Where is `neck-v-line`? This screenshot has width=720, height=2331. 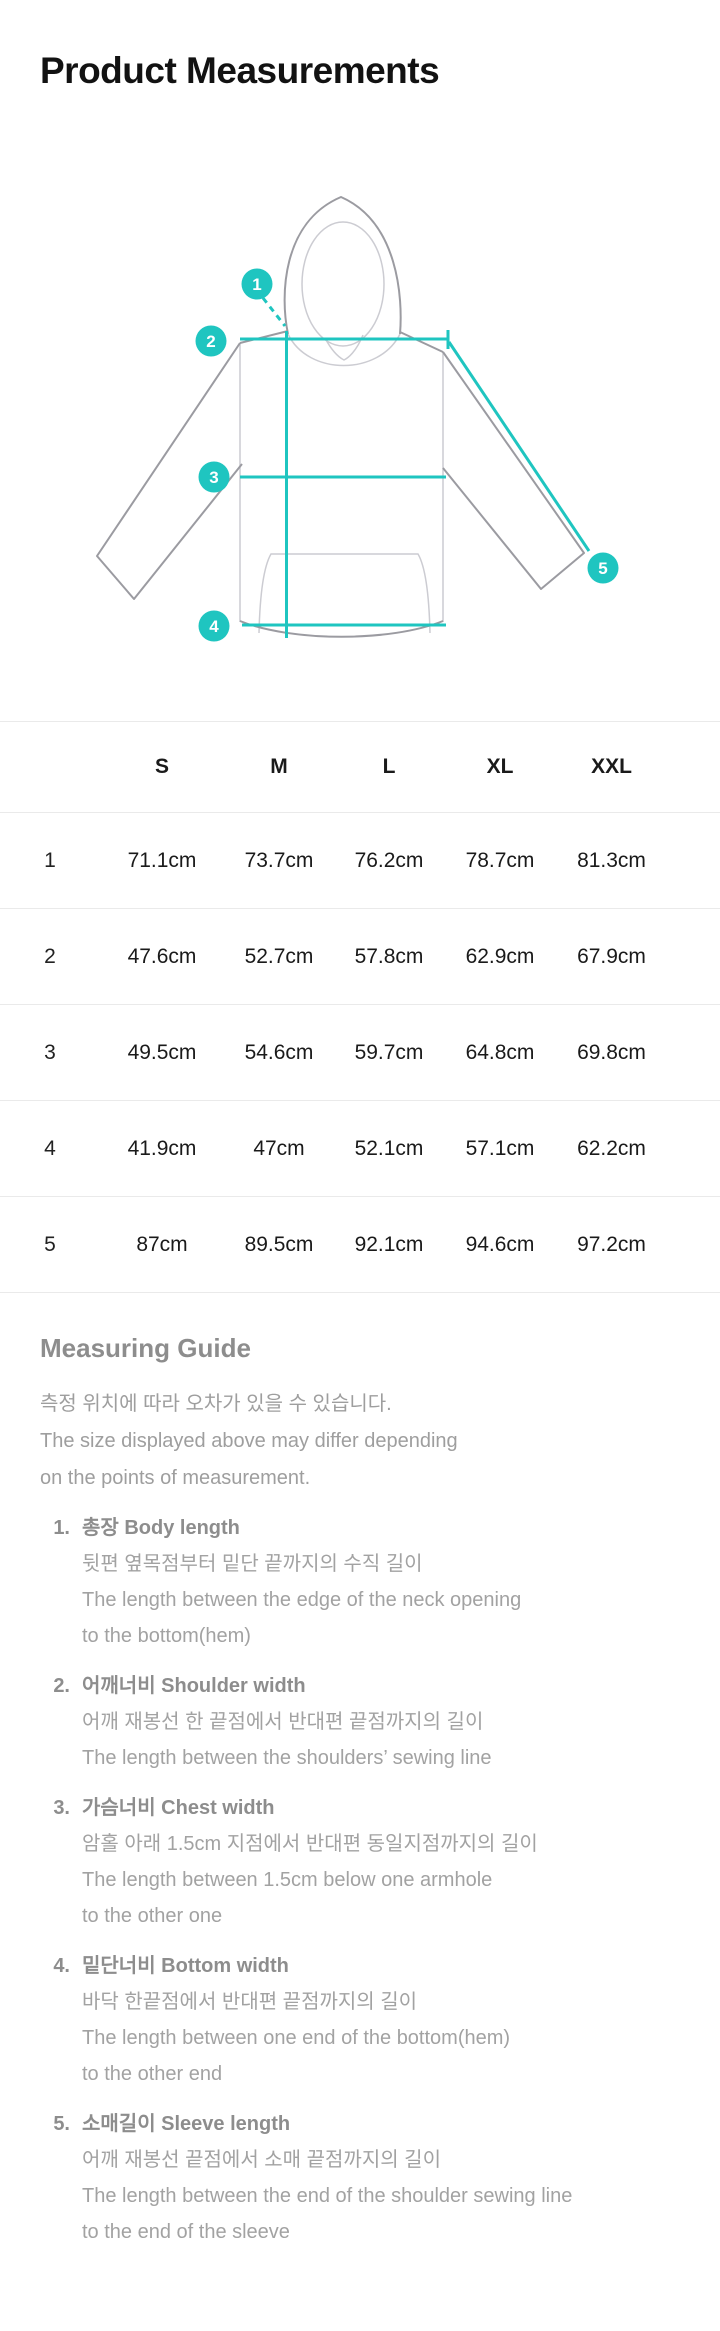 neck-v-line is located at coordinates (344, 347).